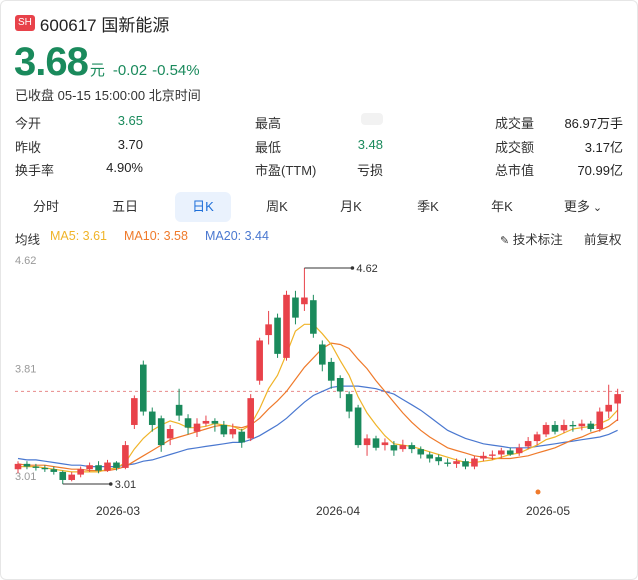  Describe the element at coordinates (537, 240) in the screenshot. I see `tech-annotation-label: 技术标注` at that location.